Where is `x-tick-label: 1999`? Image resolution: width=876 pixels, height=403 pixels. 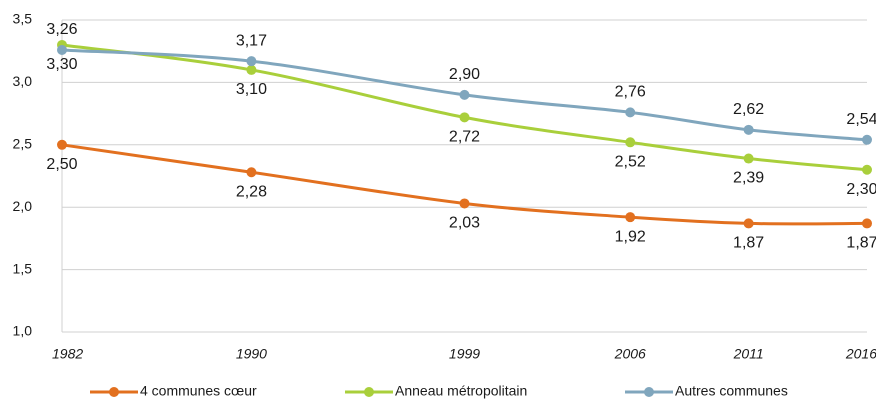
x-tick-label: 1999 is located at coordinates (464, 354).